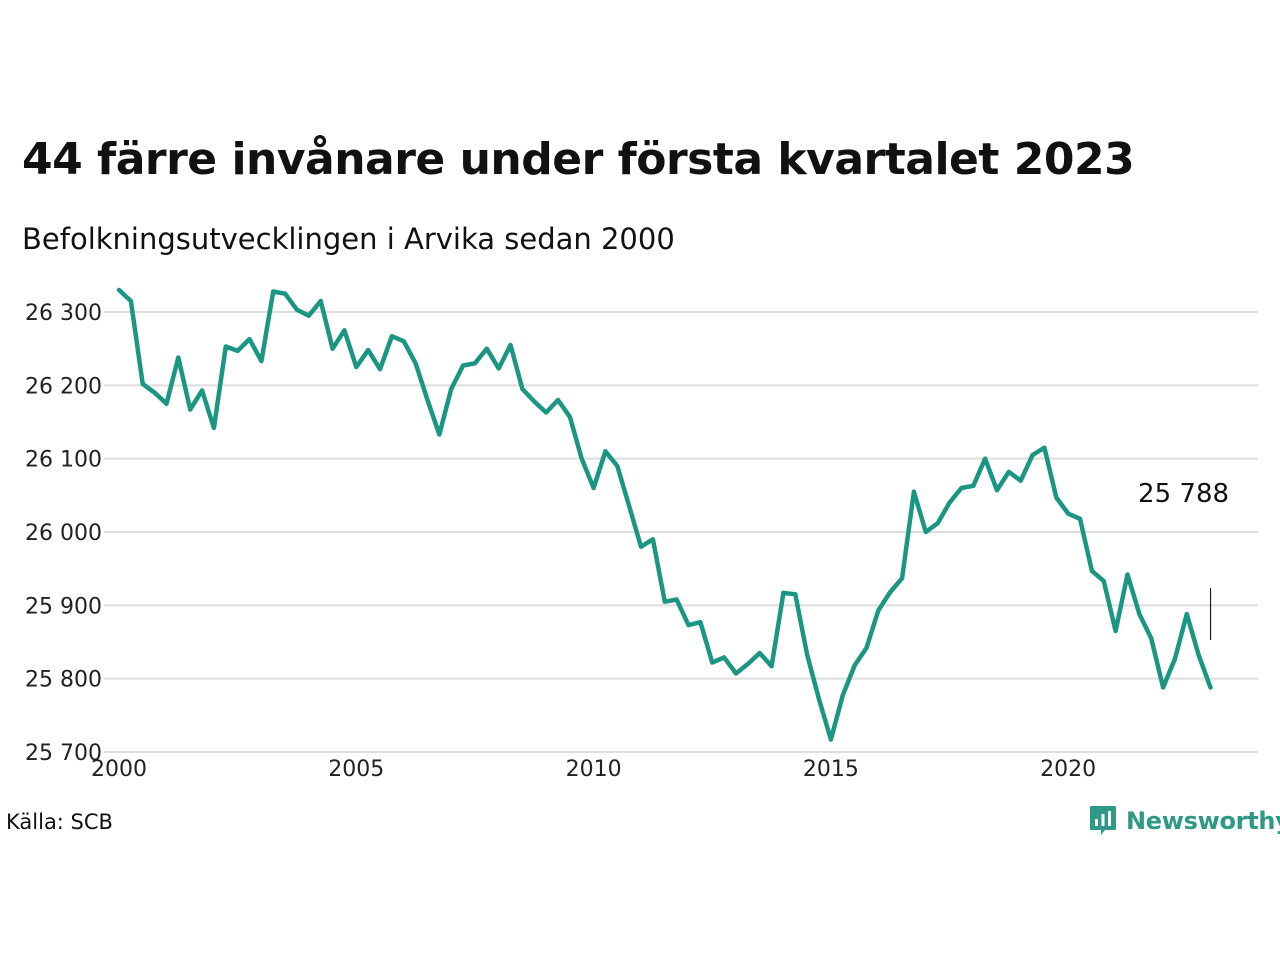  Describe the element at coordinates (356, 769) in the screenshot. I see `x-tick-label-2005: 2005` at that location.